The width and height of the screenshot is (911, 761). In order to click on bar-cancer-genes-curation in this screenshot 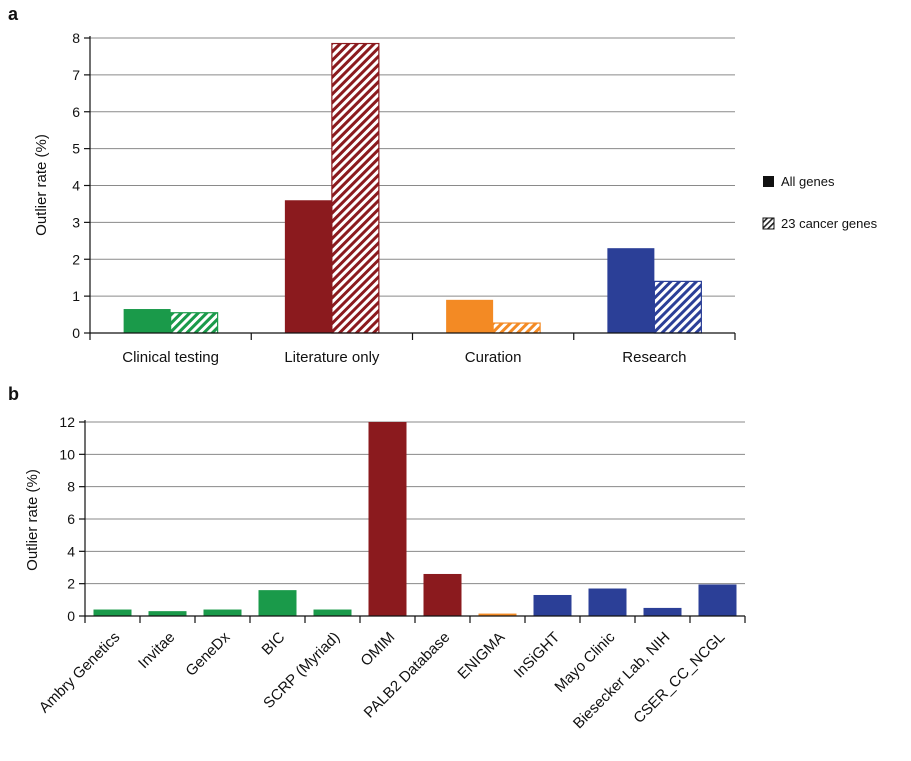, I will do `click(516, 328)`.